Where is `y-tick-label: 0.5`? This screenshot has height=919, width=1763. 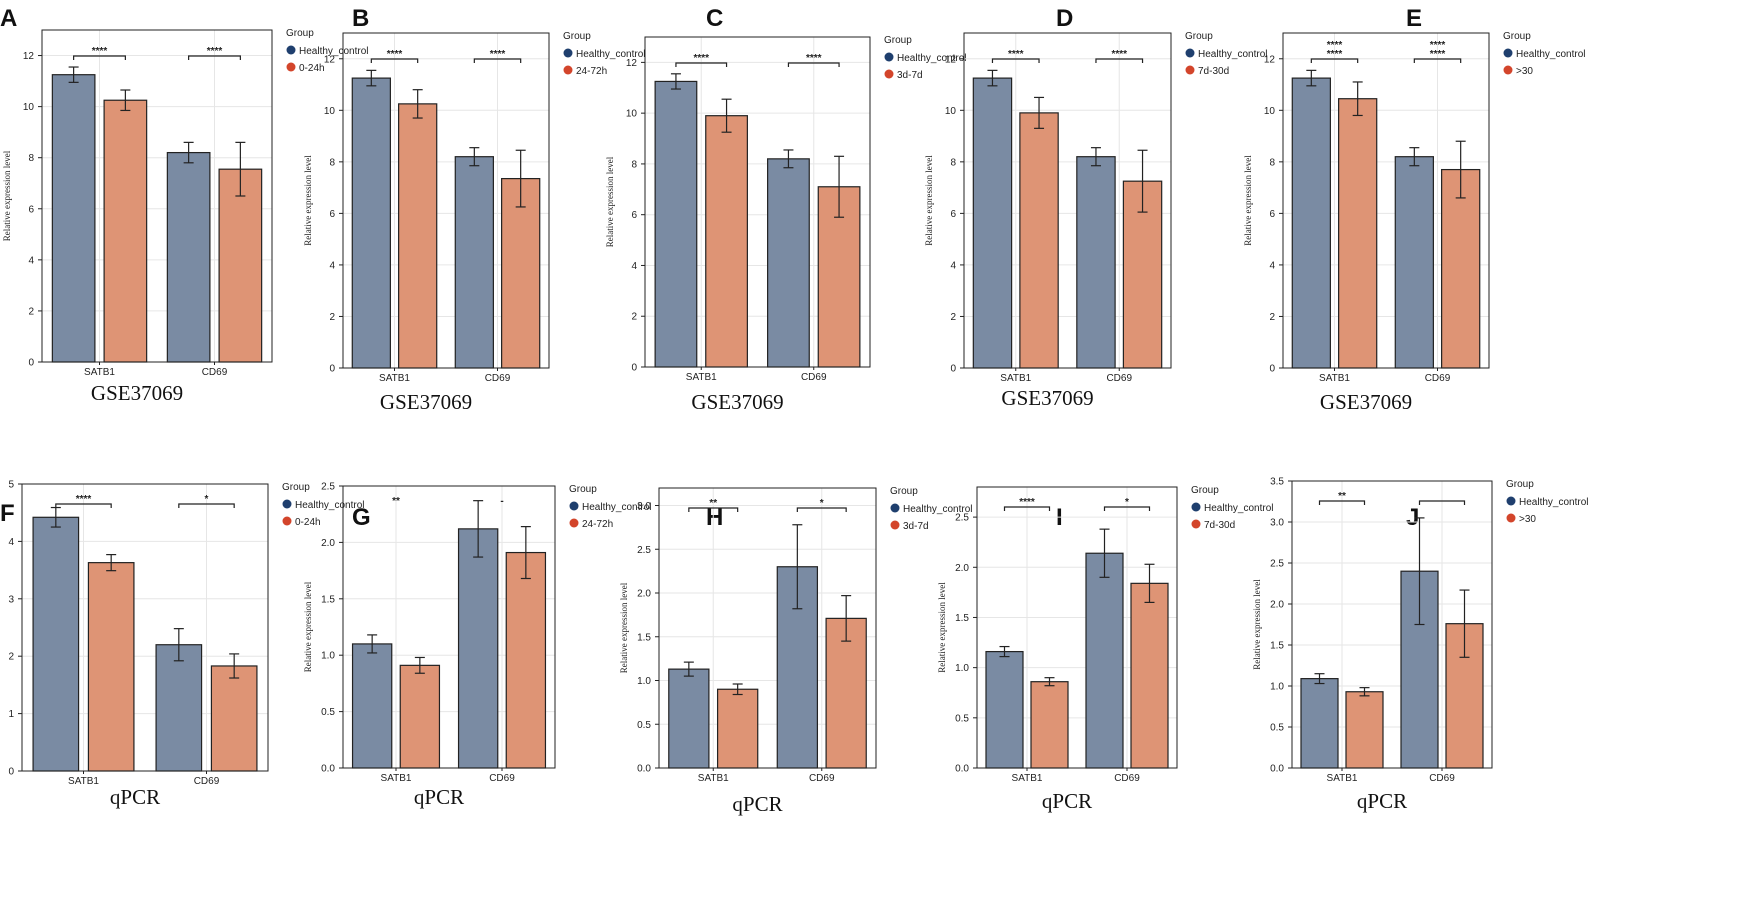 y-tick-label: 0.5 is located at coordinates (328, 712).